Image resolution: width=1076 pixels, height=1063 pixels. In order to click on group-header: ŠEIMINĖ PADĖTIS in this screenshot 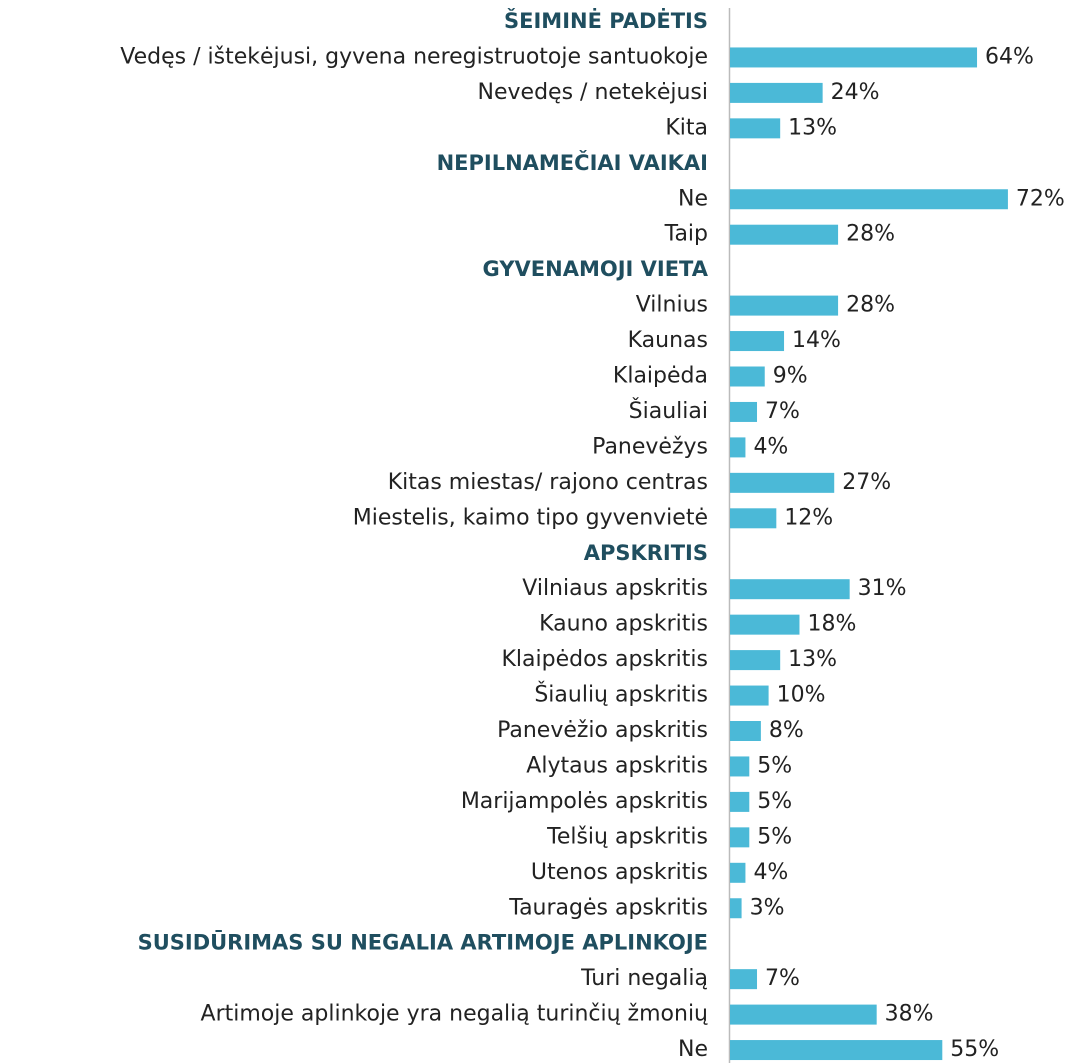, I will do `click(606, 20)`.